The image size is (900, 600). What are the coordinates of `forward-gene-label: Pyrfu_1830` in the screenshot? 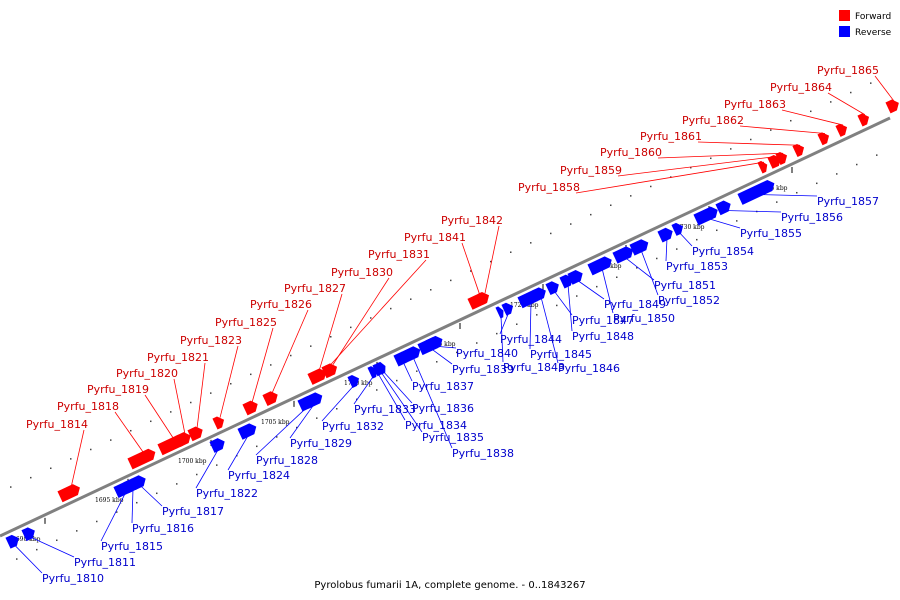 It's located at (362, 272).